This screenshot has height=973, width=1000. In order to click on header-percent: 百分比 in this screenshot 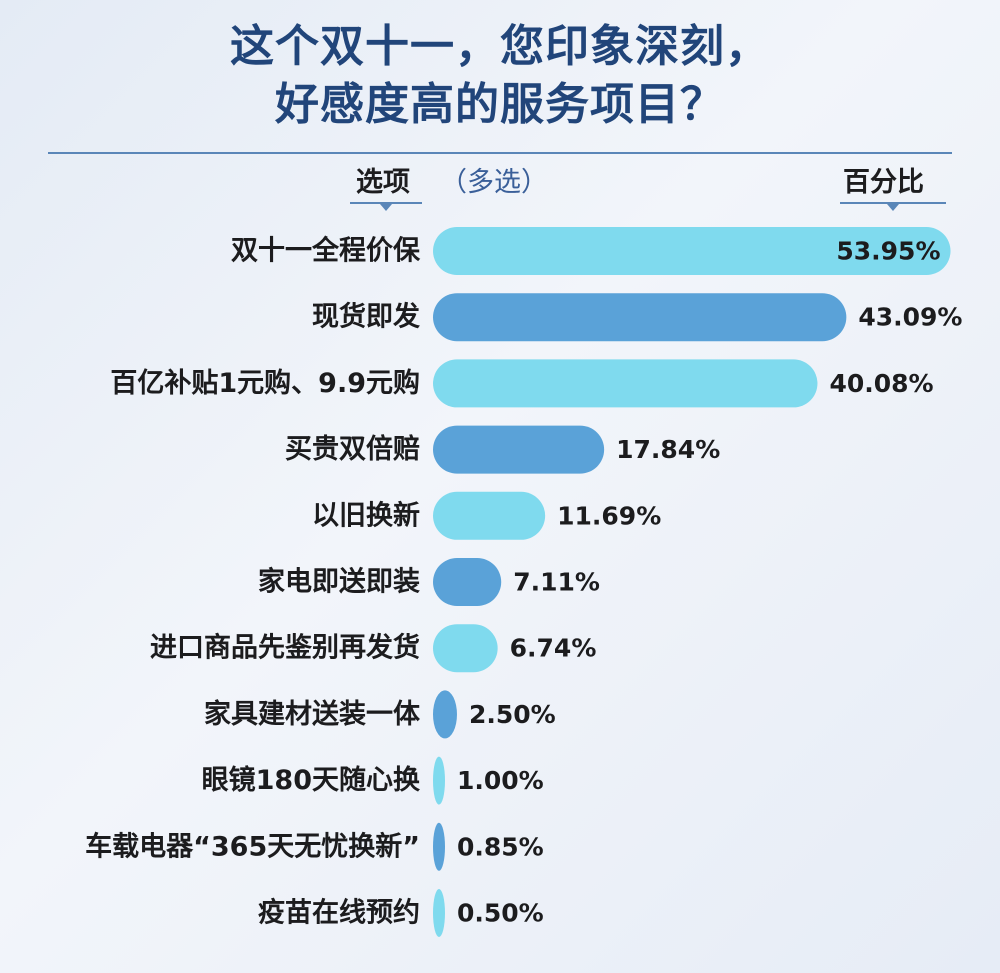, I will do `click(883, 182)`.